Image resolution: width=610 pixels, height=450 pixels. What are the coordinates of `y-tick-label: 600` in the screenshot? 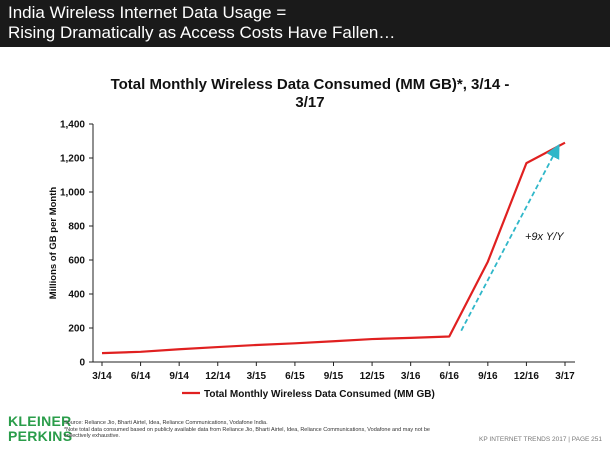 It's located at (76, 261).